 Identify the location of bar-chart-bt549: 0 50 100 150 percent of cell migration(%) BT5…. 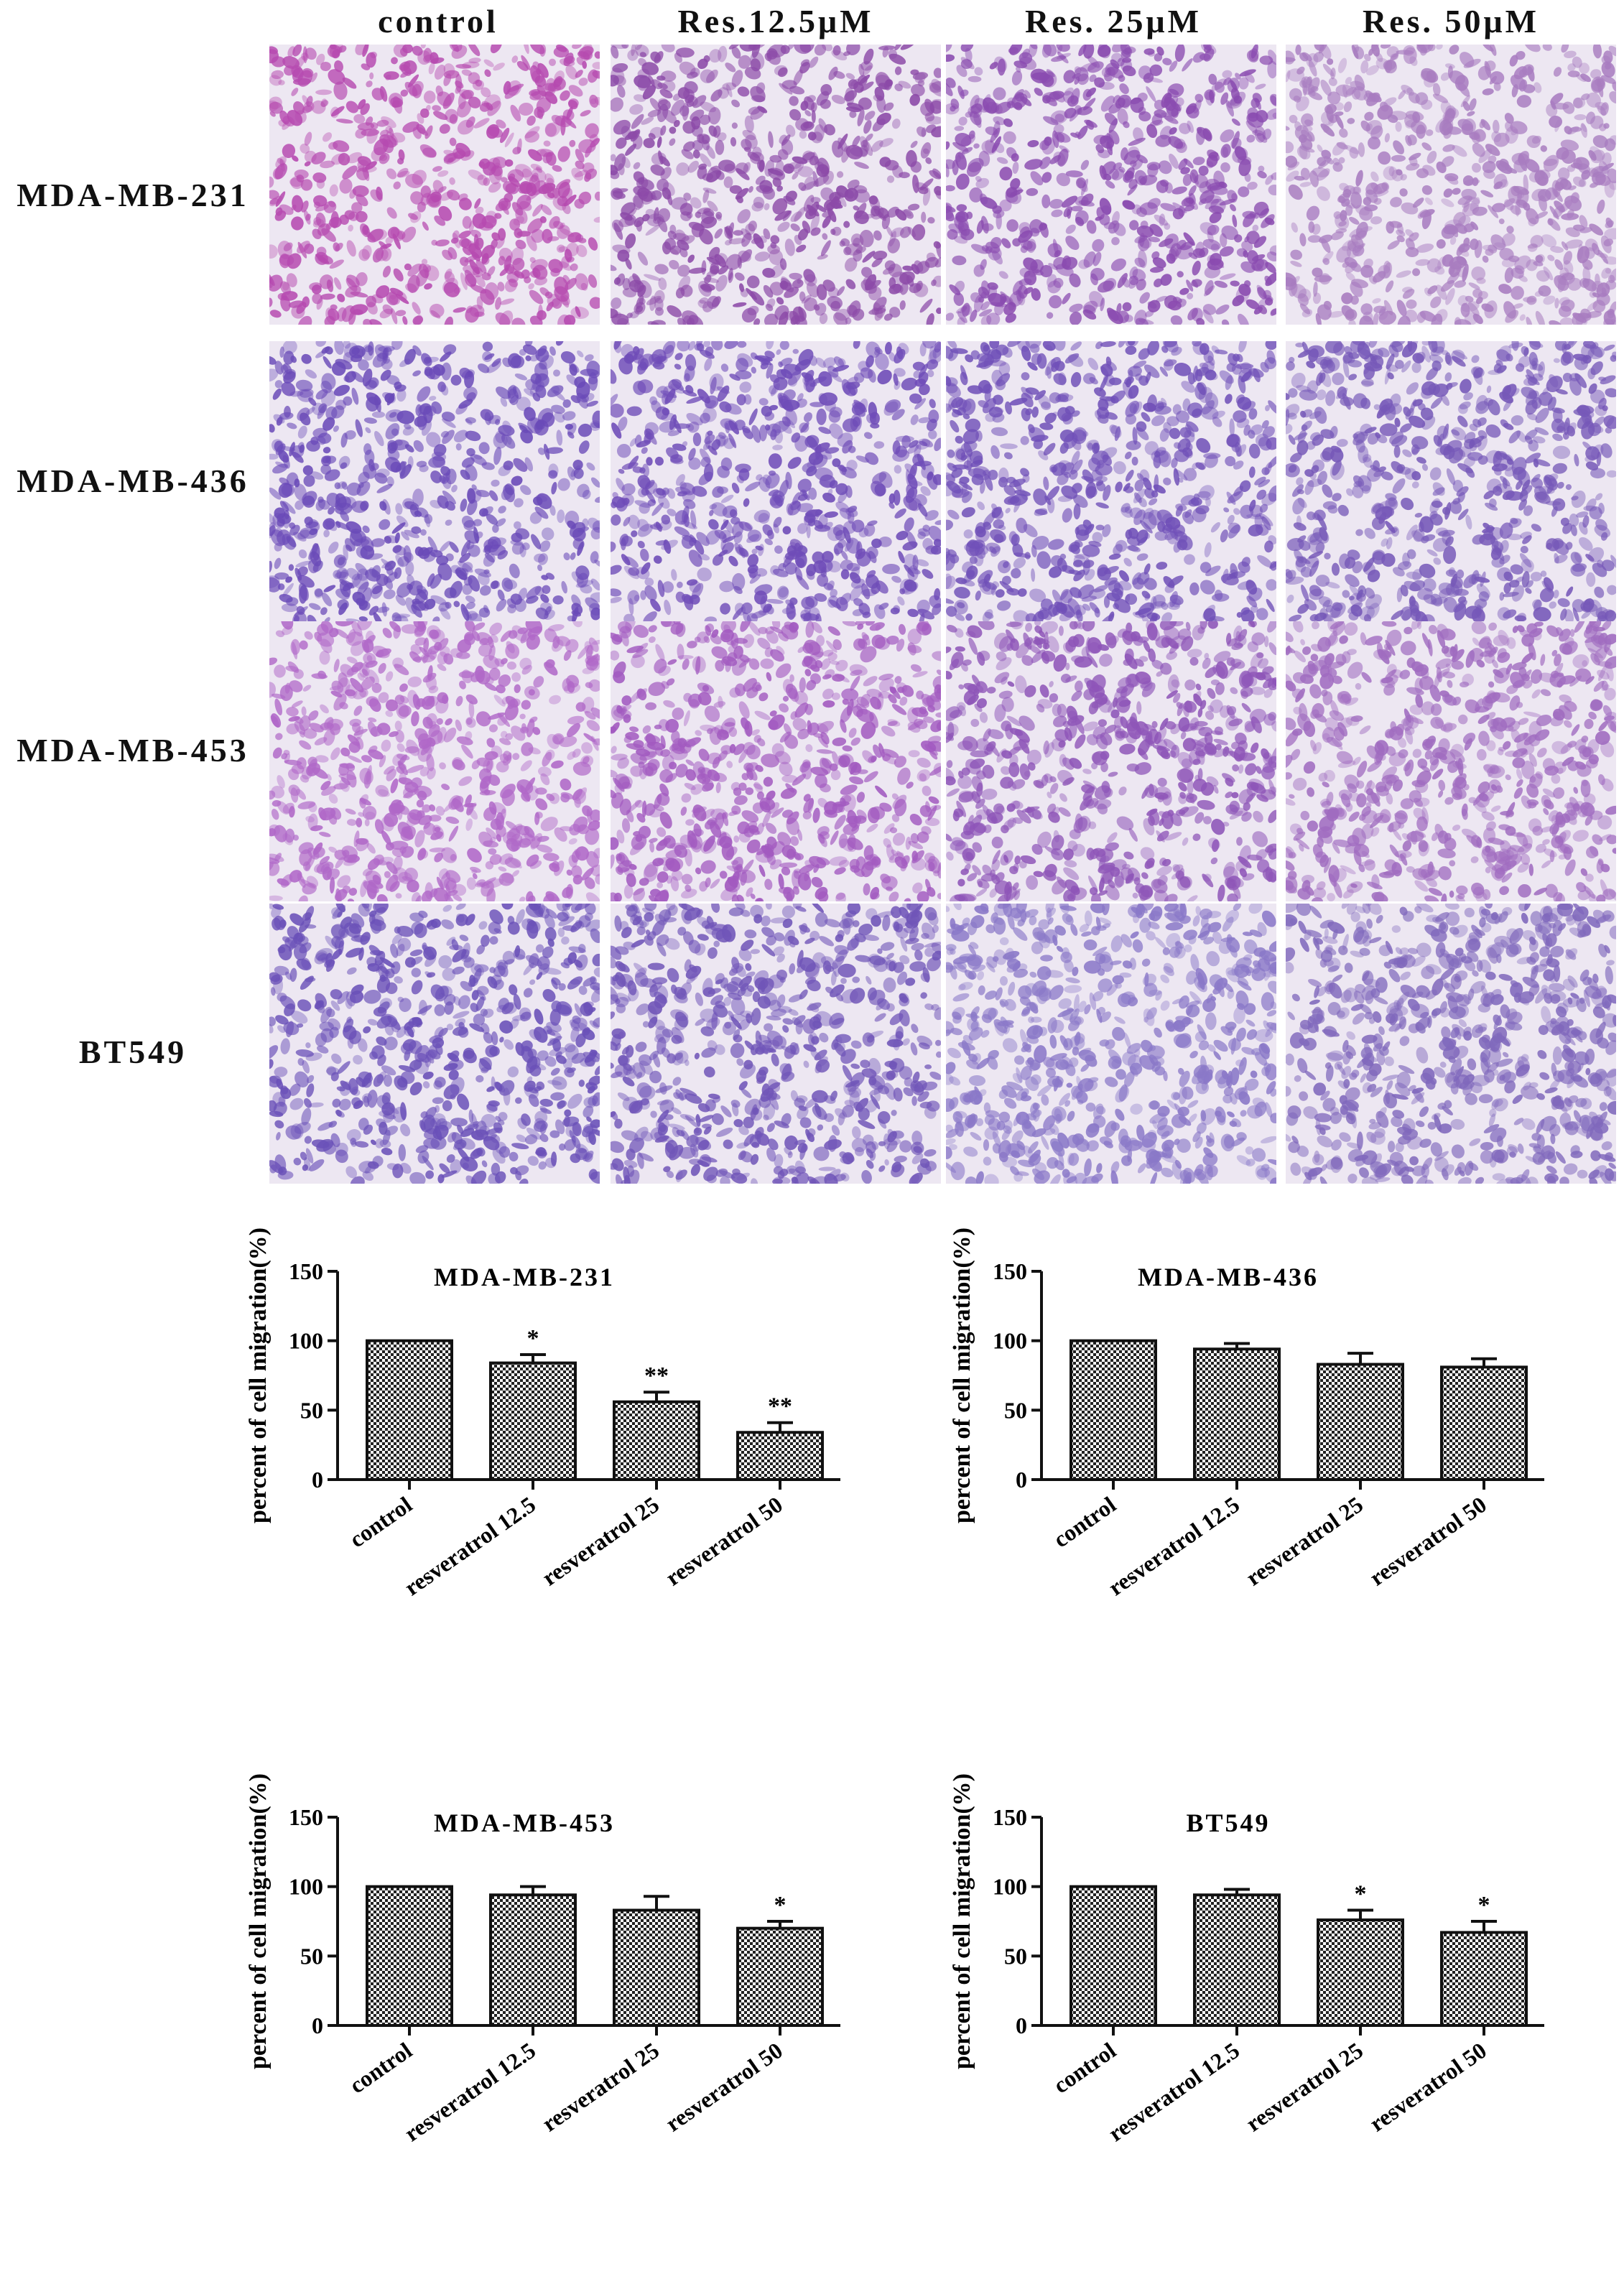
(1218, 2008).